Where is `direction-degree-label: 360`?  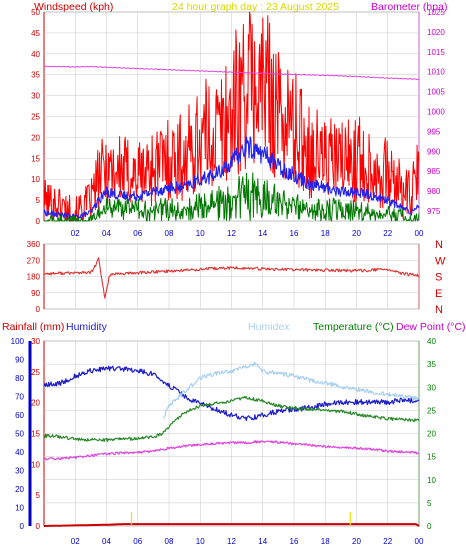
direction-degree-label: 360 is located at coordinates (34, 244).